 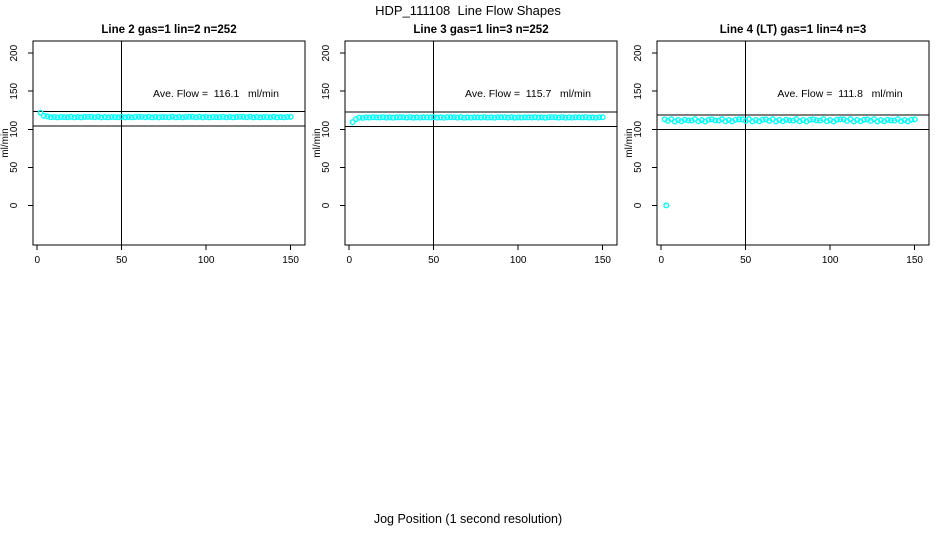 I want to click on x-axis-caption: Jog Position (1 second resolution), so click(x=468, y=519).